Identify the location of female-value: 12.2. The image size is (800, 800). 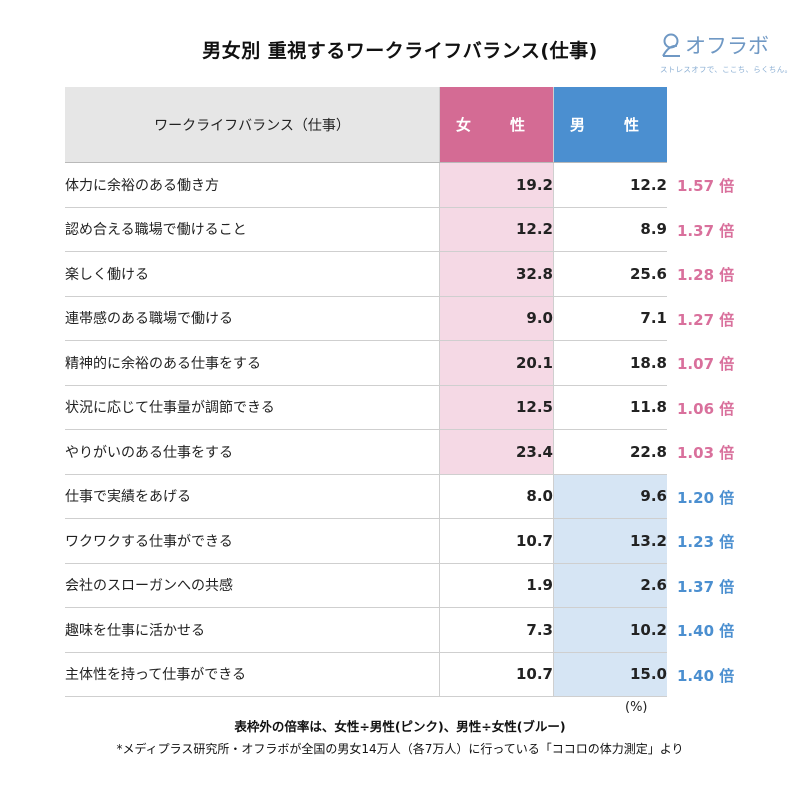
(496, 229).